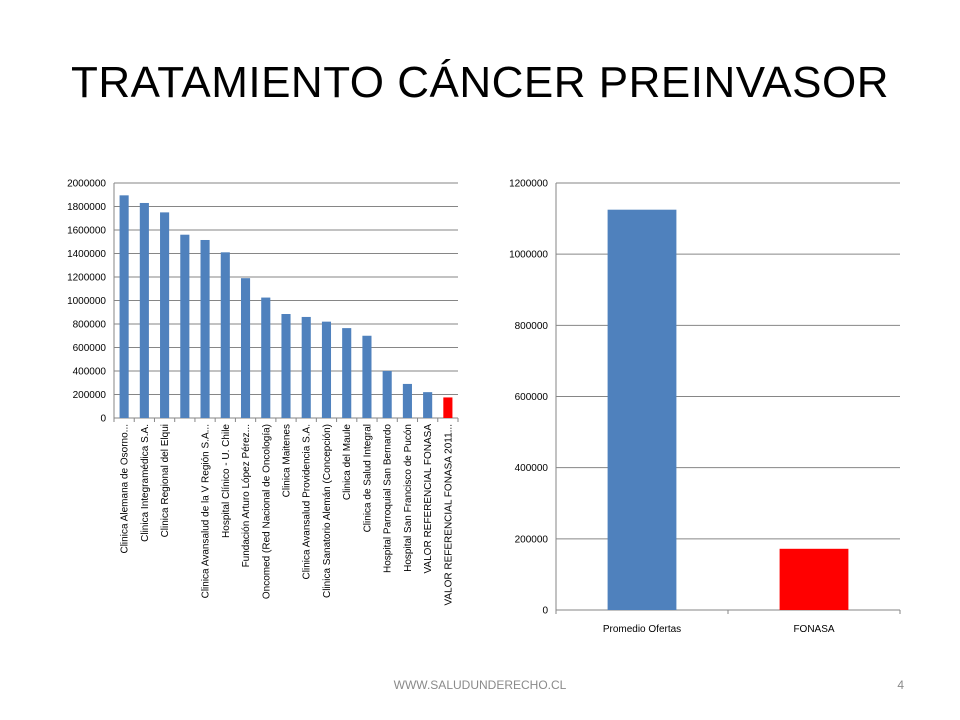  I want to click on x-category-label: Clinica Regional del Elqui, so click(165, 480).